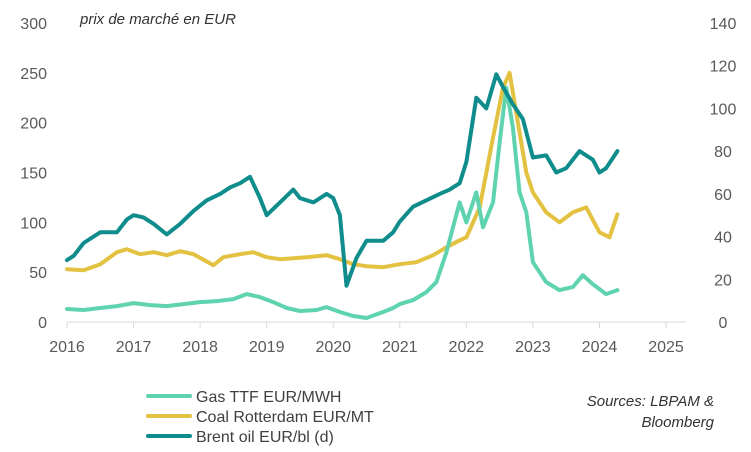 The height and width of the screenshot is (452, 751). What do you see at coordinates (723, 195) in the screenshot?
I see `right-tick-60: 60` at bounding box center [723, 195].